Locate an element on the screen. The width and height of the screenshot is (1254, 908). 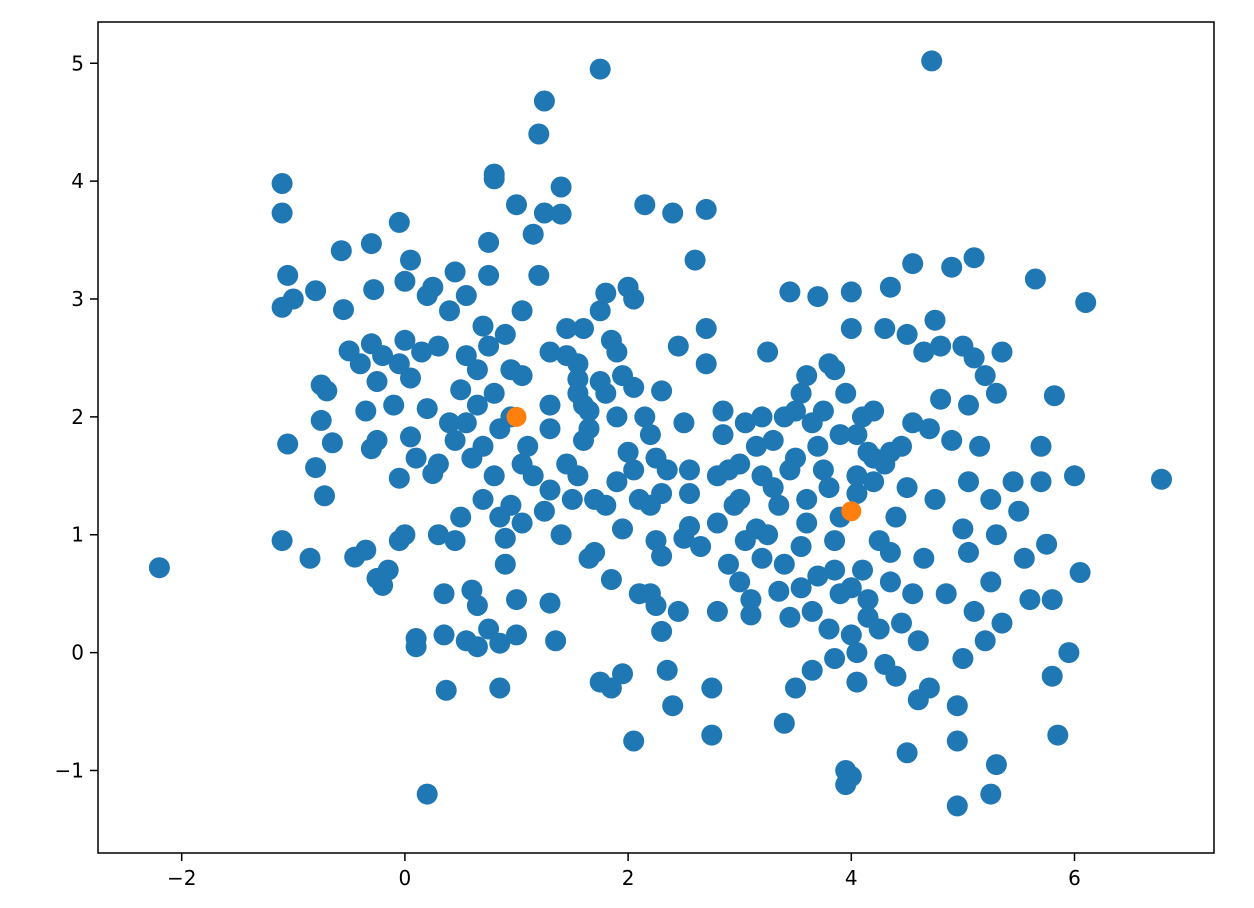
x-tick-label: 6 is located at coordinates (1074, 878).